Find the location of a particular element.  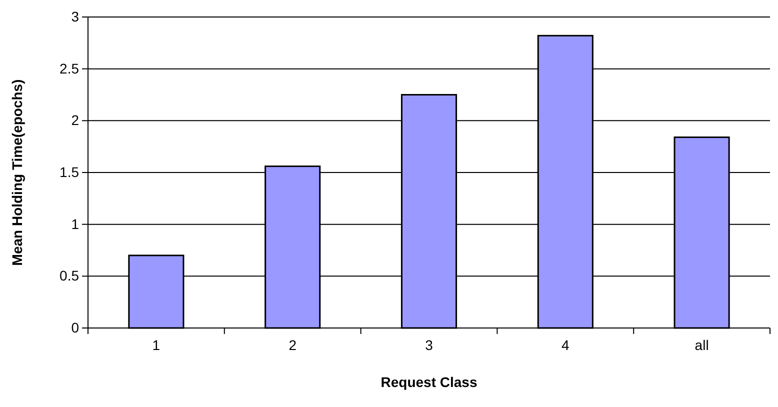

x-tick-label: 3 is located at coordinates (429, 344).